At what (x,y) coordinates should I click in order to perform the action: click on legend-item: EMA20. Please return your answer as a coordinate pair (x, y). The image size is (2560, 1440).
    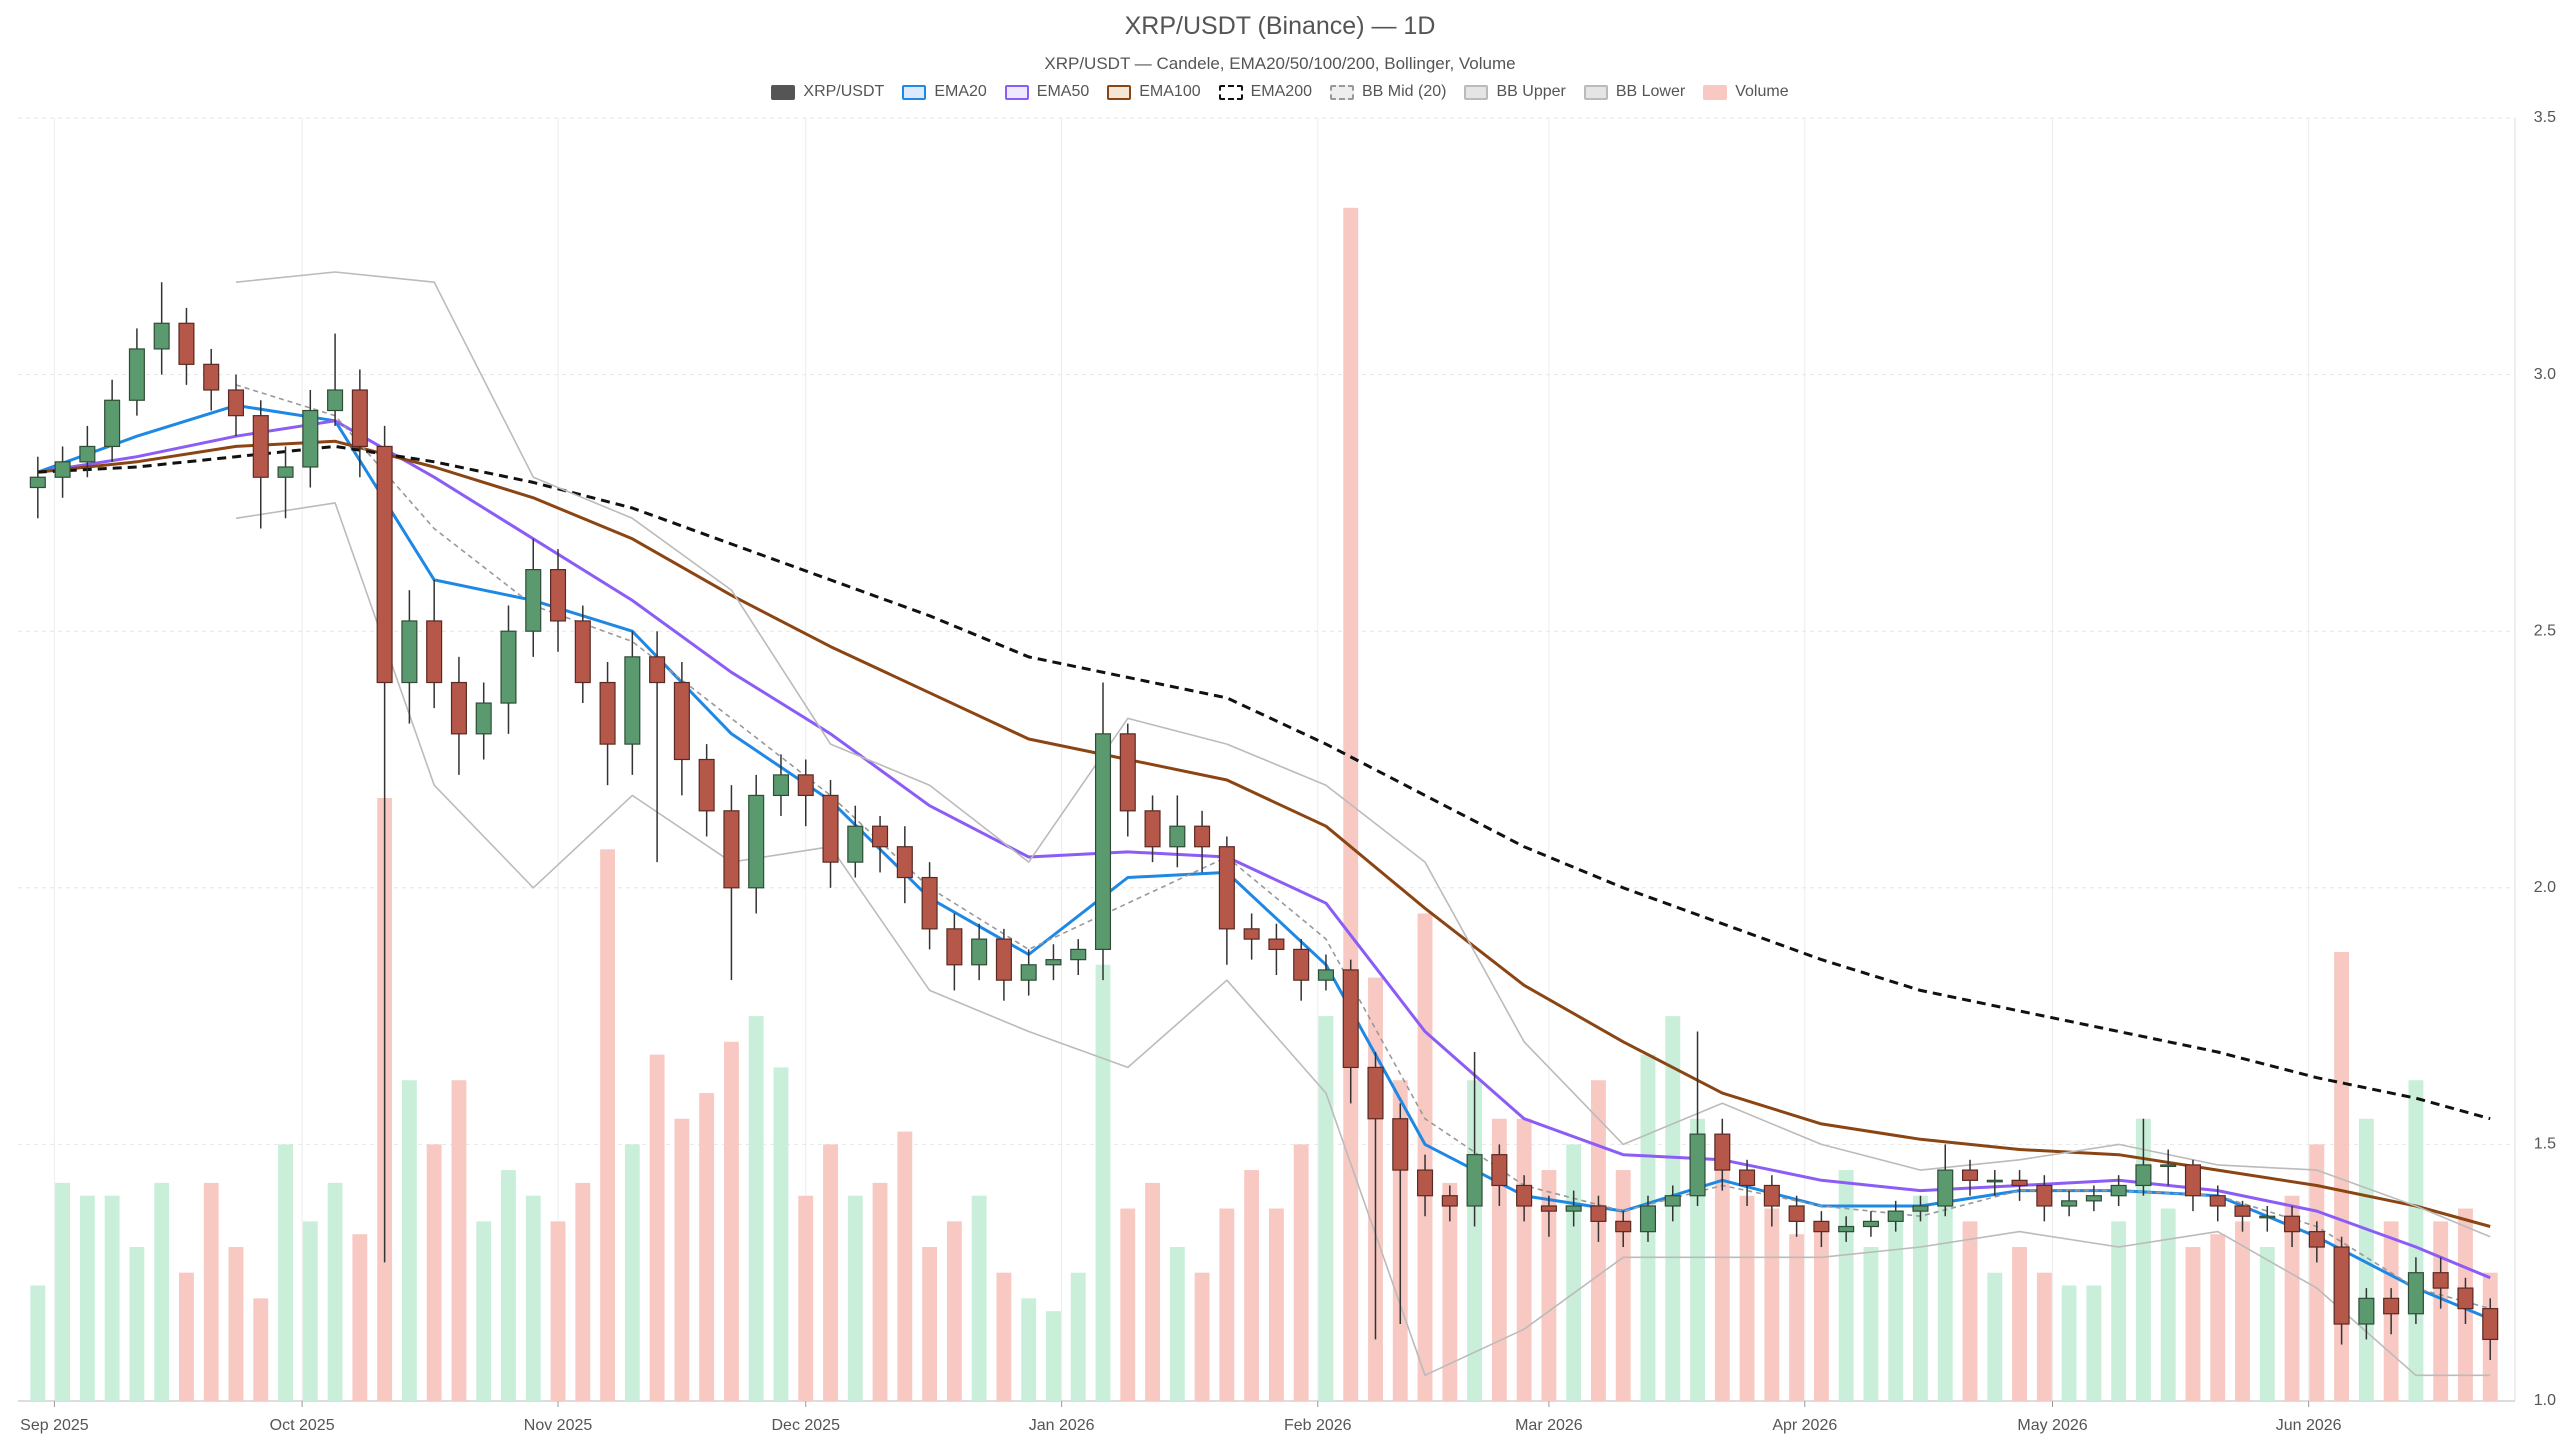
    Looking at the image, I should click on (944, 92).